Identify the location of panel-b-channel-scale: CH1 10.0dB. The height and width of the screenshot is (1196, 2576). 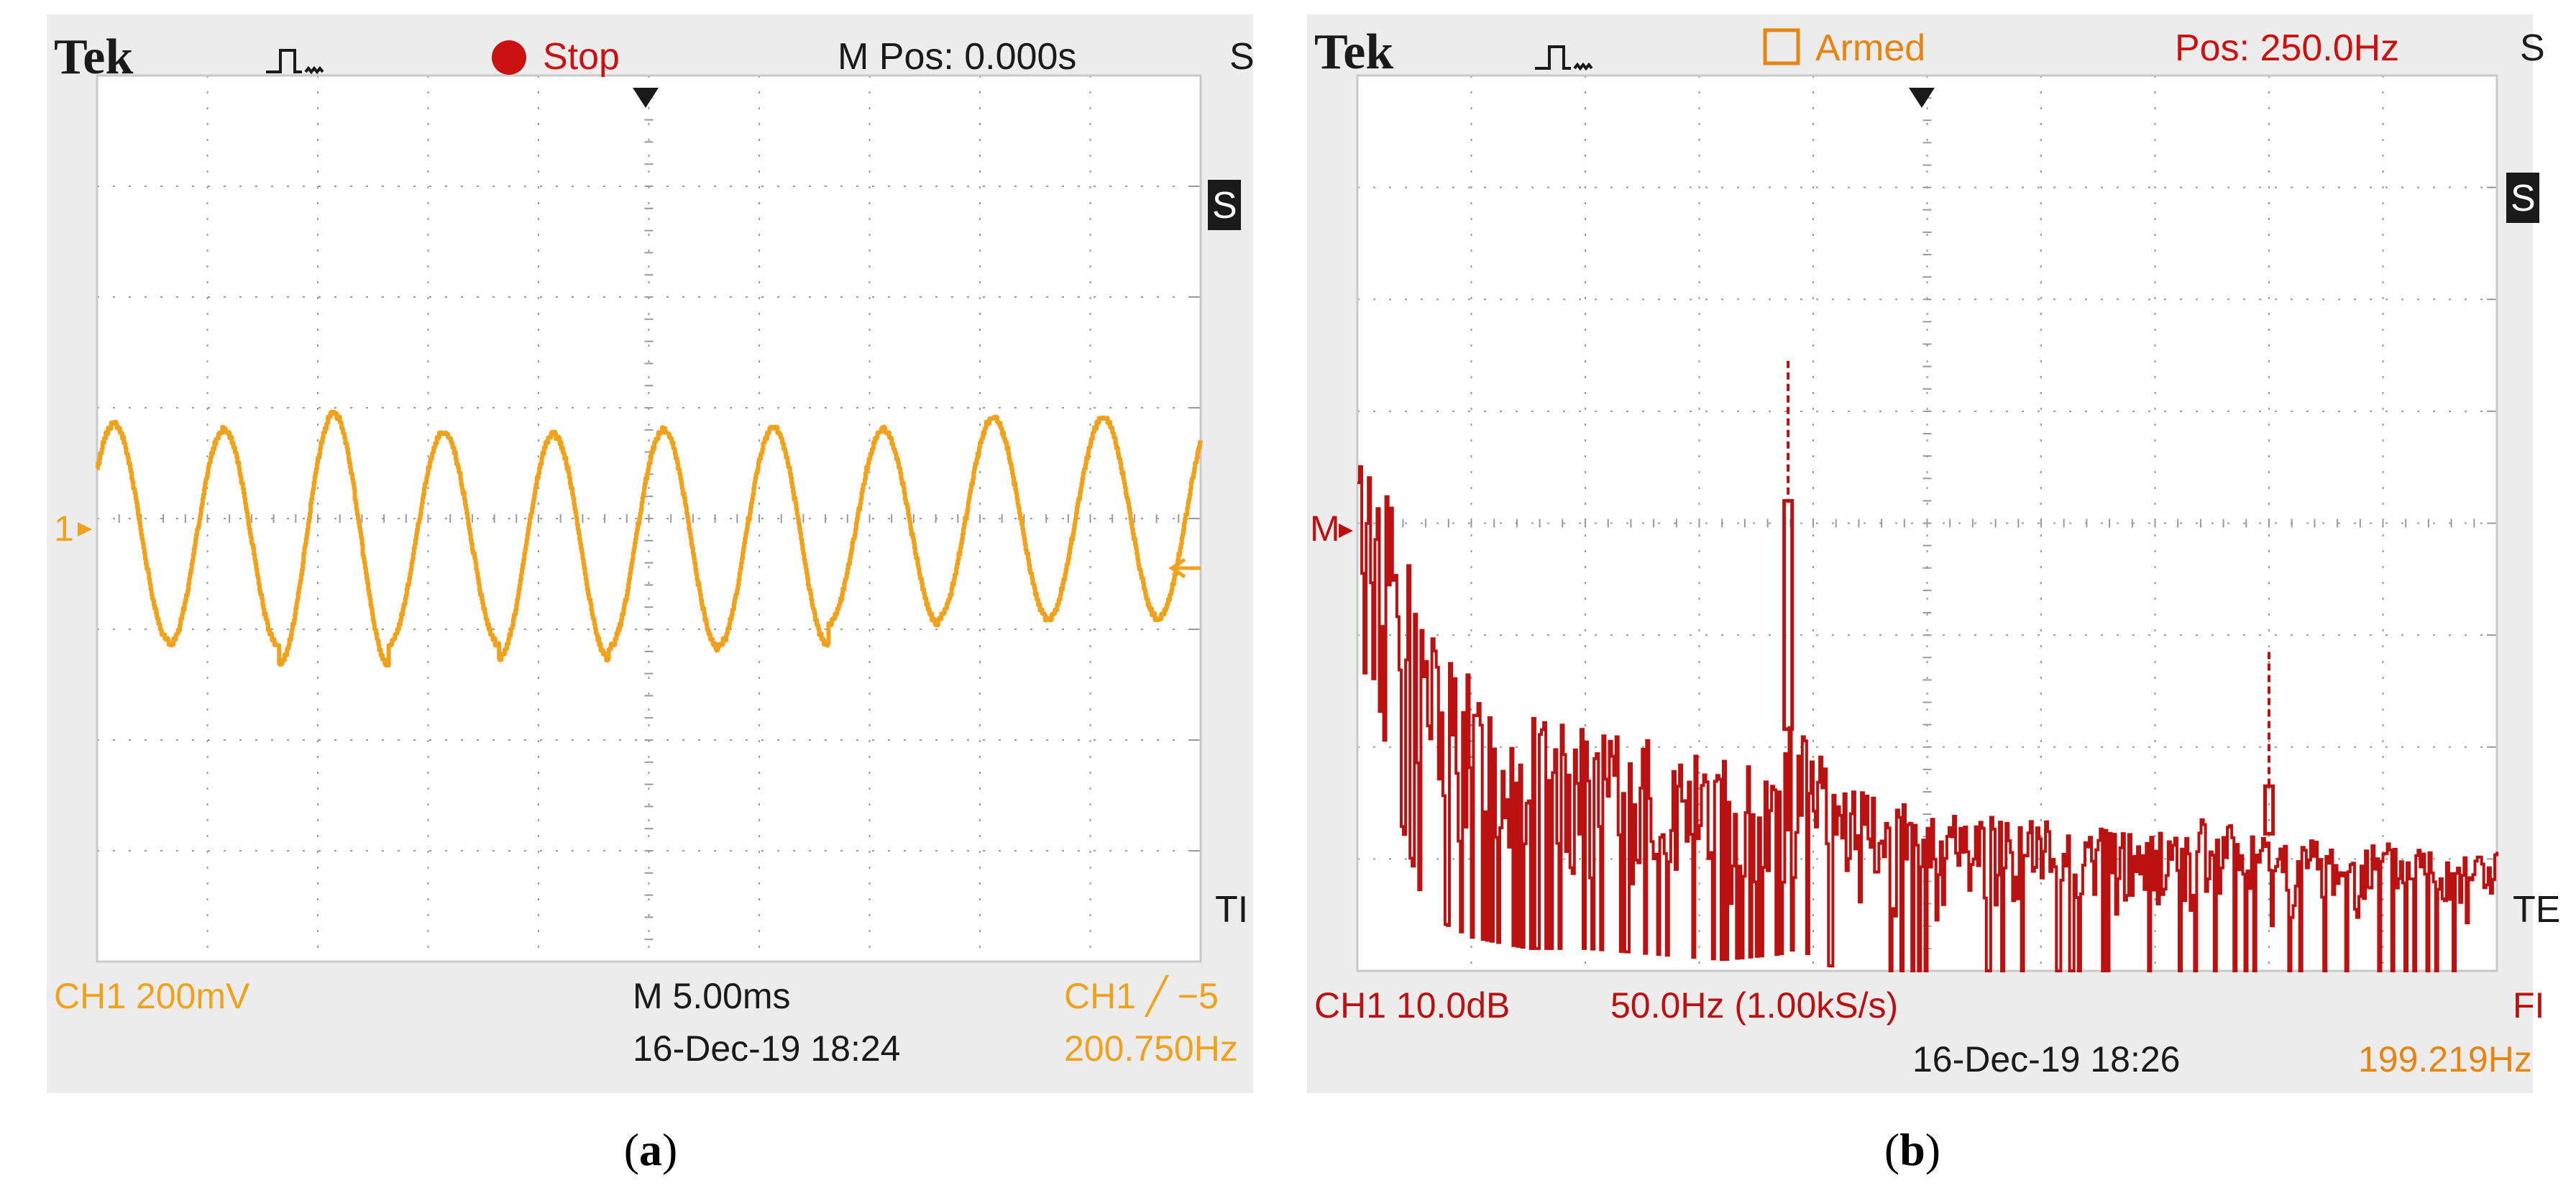
(1412, 1005).